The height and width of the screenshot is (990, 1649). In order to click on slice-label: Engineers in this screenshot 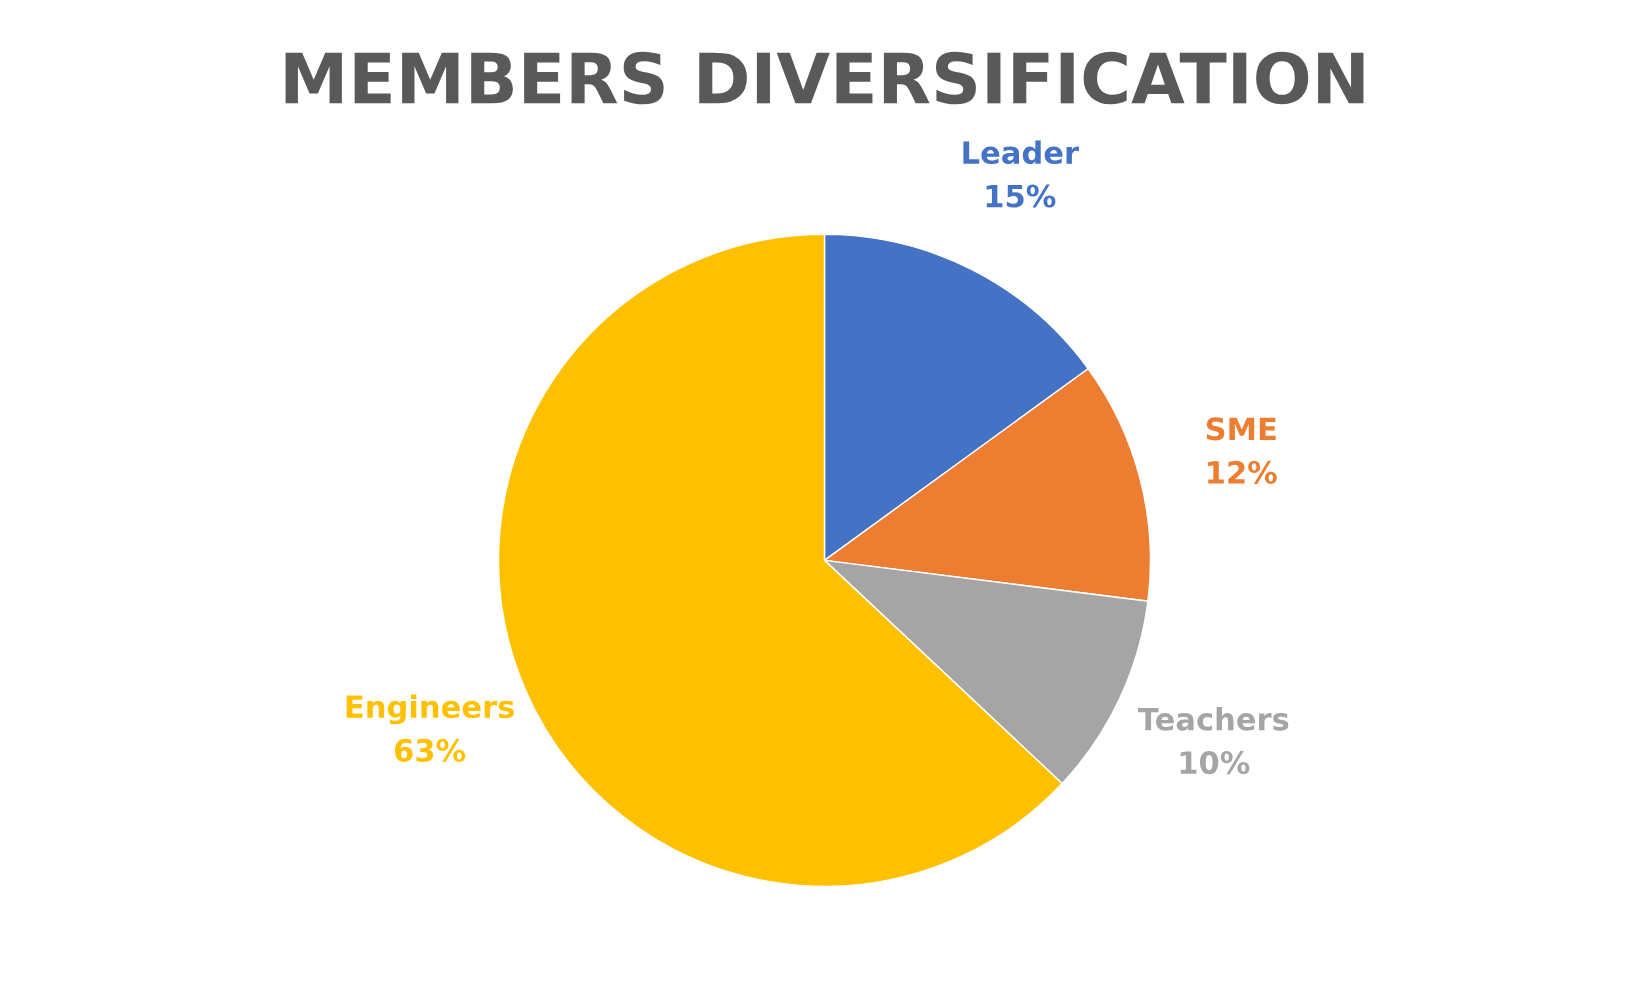, I will do `click(430, 709)`.